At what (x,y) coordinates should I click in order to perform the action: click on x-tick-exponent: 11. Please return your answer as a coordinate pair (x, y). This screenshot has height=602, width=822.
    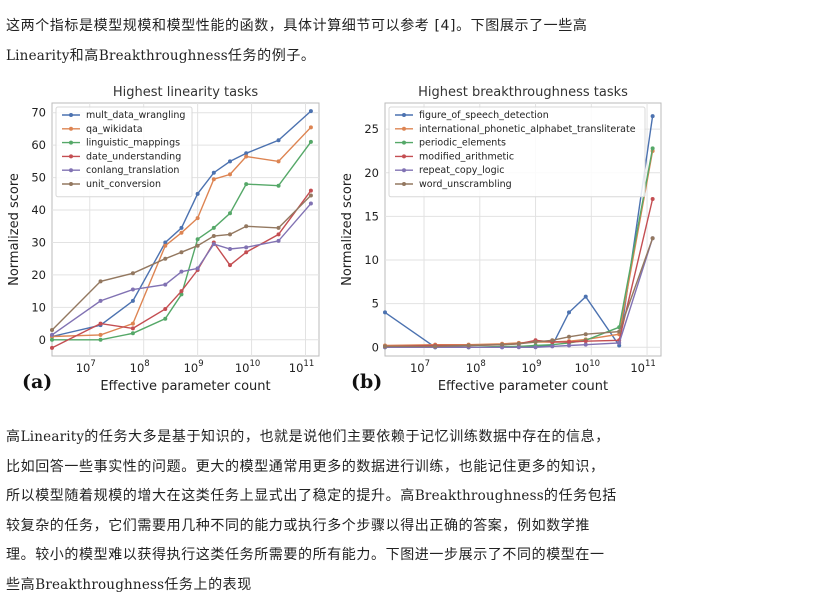
    Looking at the image, I should click on (650, 364).